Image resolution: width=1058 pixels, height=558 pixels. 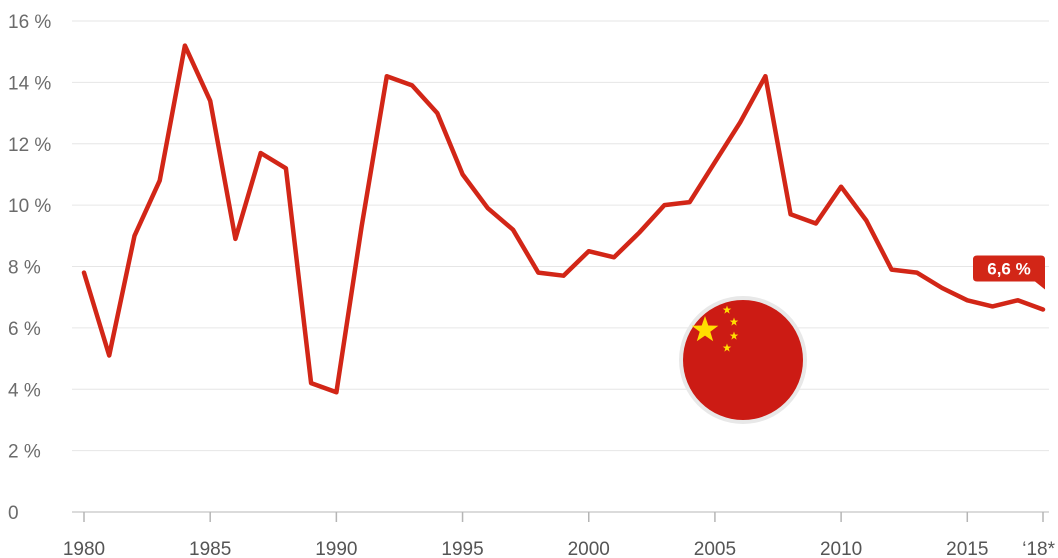 I want to click on y-tick-label: 0, so click(x=13, y=513).